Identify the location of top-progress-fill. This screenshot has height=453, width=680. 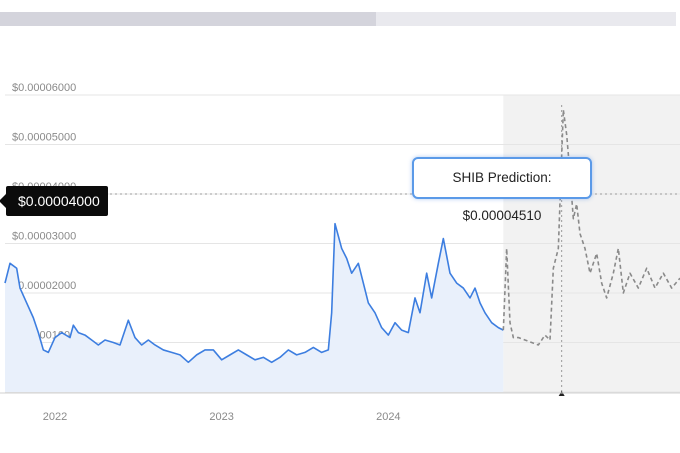
(188, 19).